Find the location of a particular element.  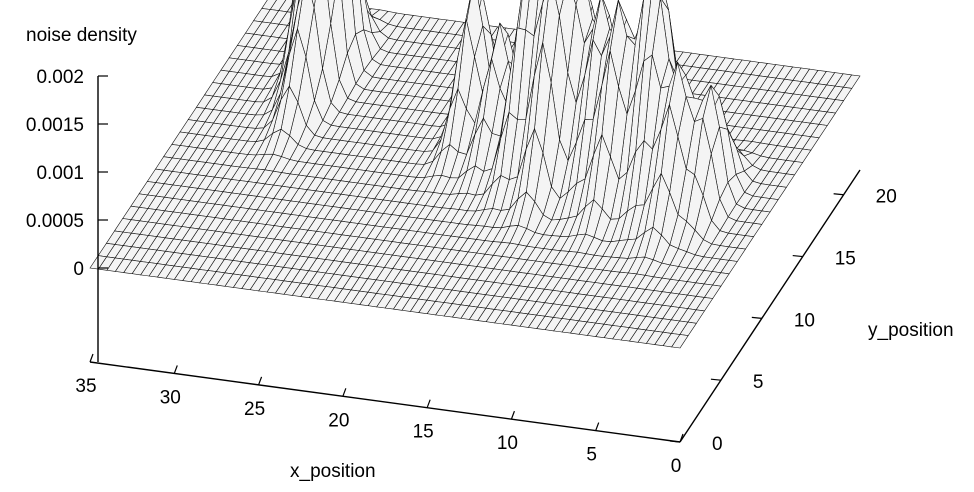

x-axis-label: x_position is located at coordinates (333, 471).